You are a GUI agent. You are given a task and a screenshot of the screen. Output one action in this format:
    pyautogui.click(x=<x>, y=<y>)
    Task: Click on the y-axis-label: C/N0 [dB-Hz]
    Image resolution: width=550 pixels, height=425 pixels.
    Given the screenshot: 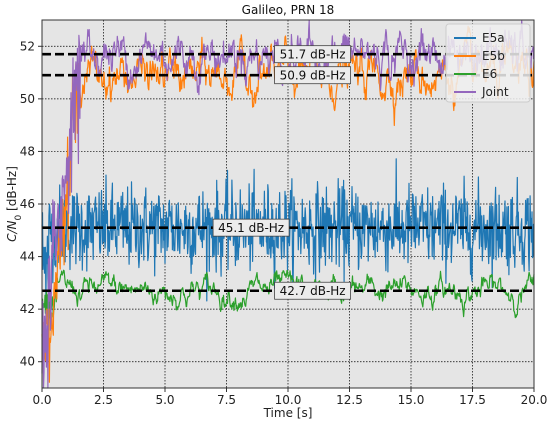 What is the action you would take?
    pyautogui.click(x=14, y=204)
    